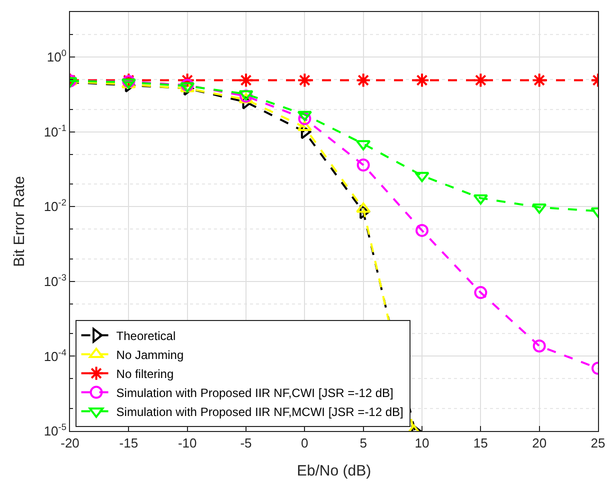 The height and width of the screenshot is (484, 613). Describe the element at coordinates (146, 335) in the screenshot. I see `legend-label: Theoretical` at that location.